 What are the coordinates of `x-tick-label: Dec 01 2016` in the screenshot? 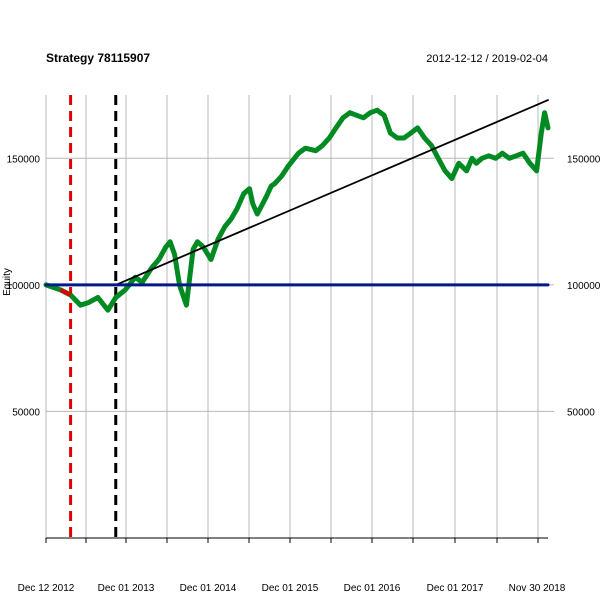 It's located at (372, 588).